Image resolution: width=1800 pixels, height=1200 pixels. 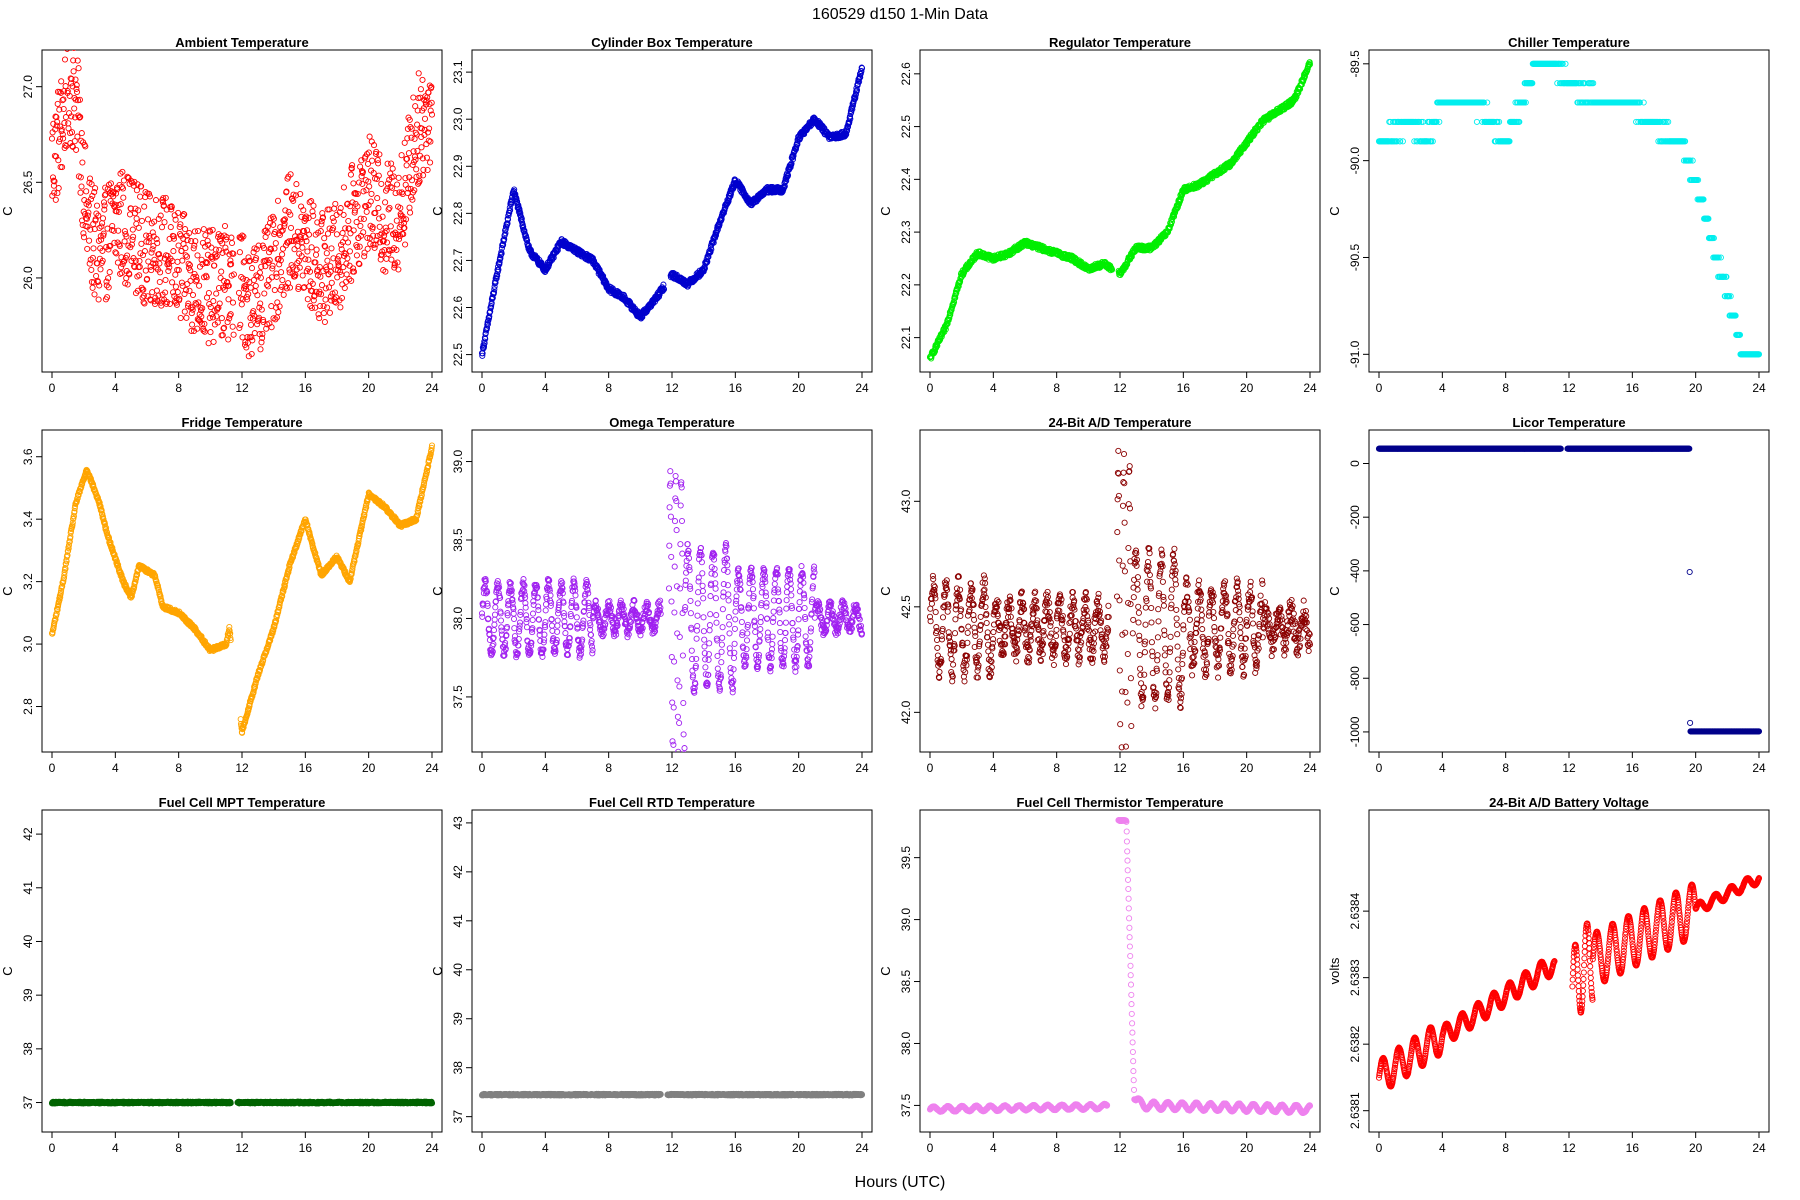 I want to click on series-points, so click(x=1120, y=210).